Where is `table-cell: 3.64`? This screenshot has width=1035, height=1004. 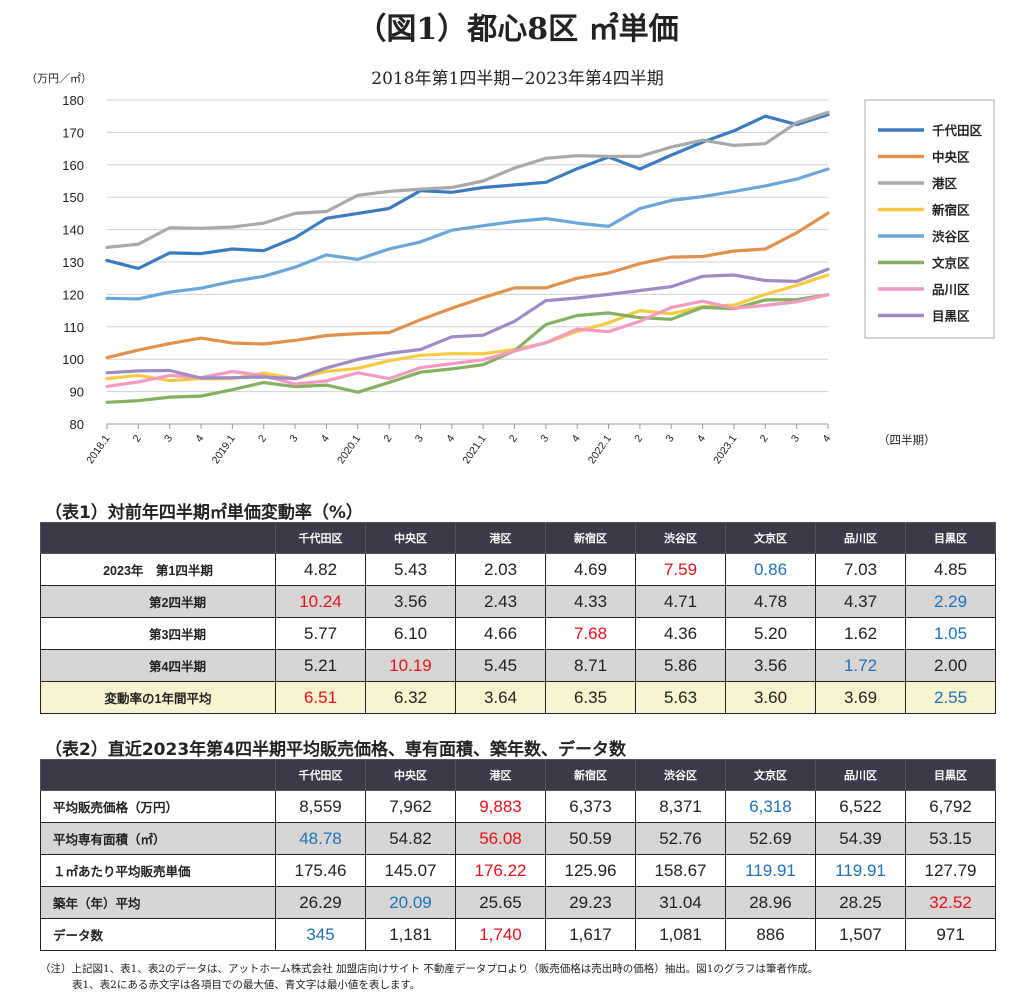
table-cell: 3.64 is located at coordinates (500, 697).